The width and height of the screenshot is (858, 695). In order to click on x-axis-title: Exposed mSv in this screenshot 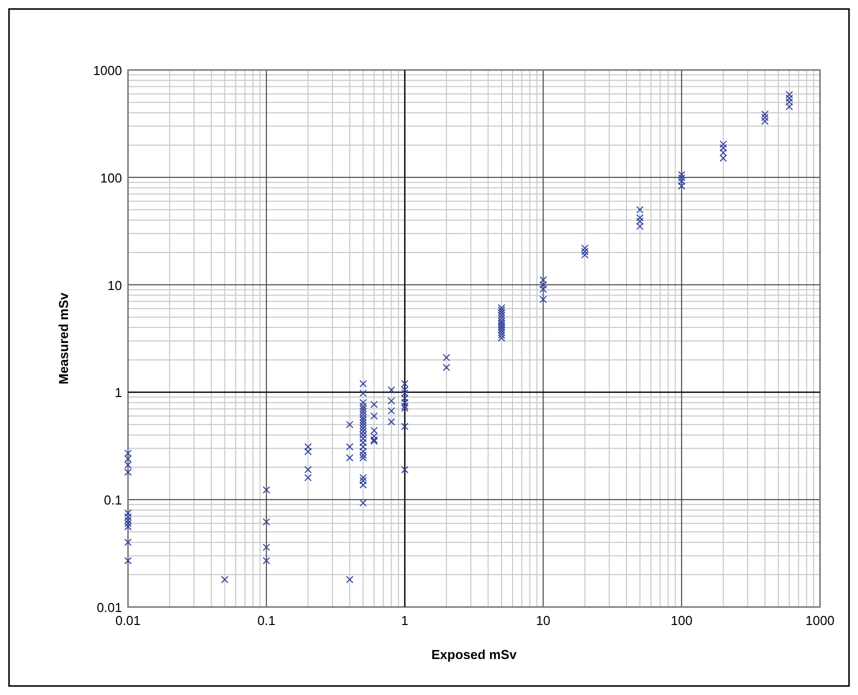, I will do `click(474, 654)`.